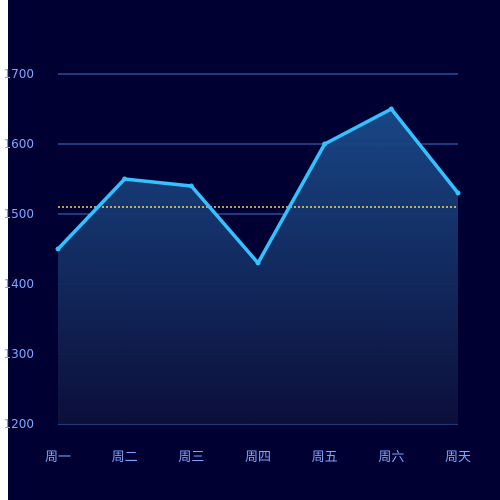  Describe the element at coordinates (18, 354) in the screenshot. I see `y-tick-label: 1300` at that location.